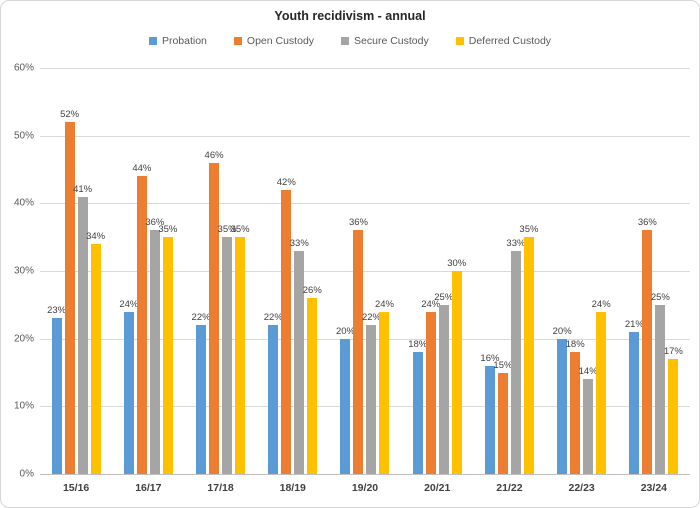 The image size is (700, 508). What do you see at coordinates (562, 400) in the screenshot?
I see `bar-probation-22-23: 20%` at bounding box center [562, 400].